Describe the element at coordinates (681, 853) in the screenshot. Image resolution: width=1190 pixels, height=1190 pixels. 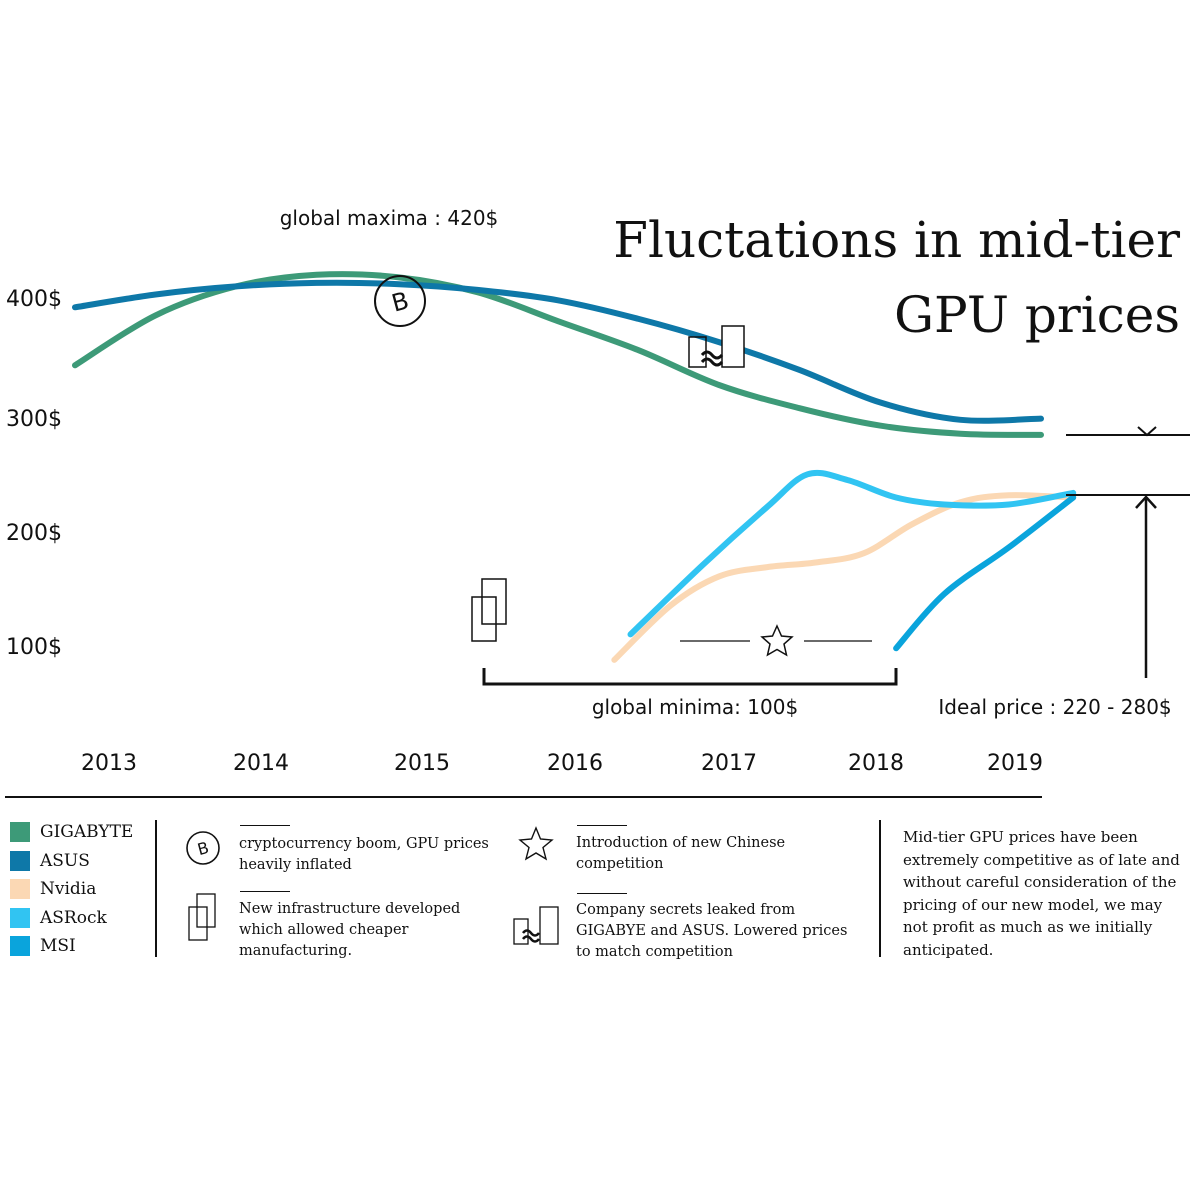
I see `note-competition-text: Introduction of new Chinese competition` at that location.